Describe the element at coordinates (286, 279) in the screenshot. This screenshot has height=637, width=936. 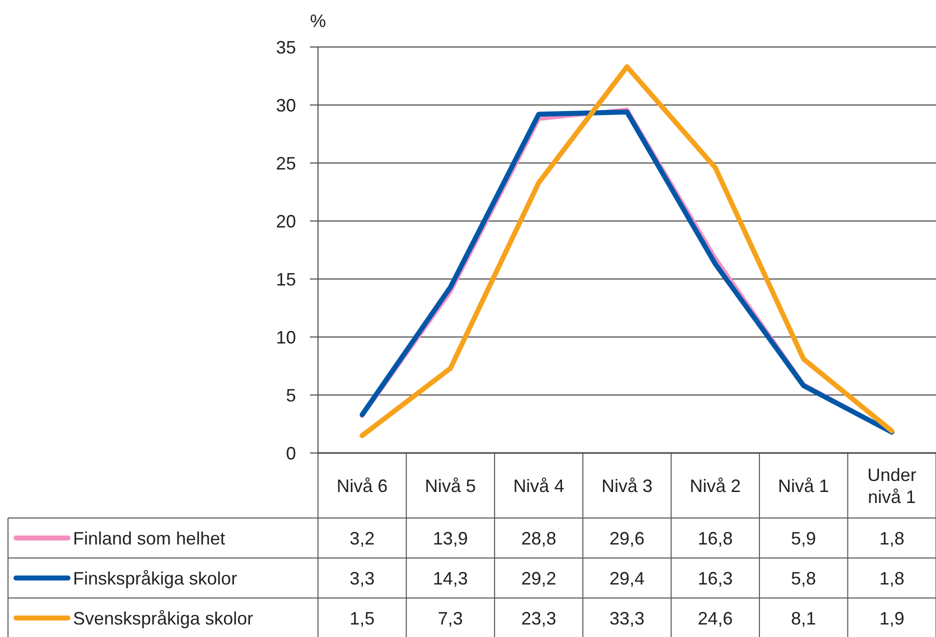
I see `y-tick-label: 15` at that location.